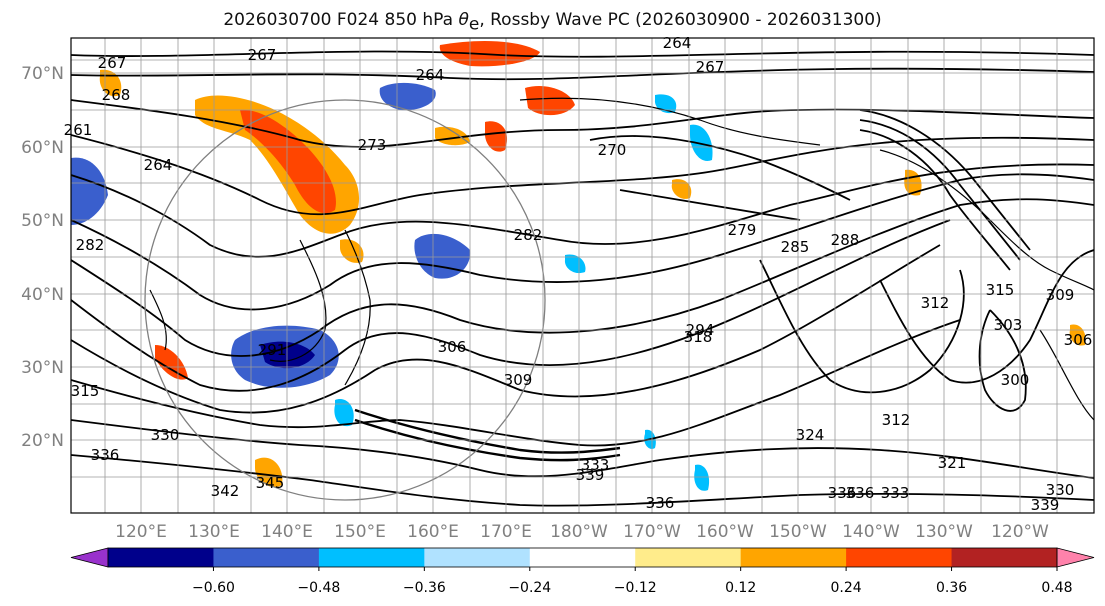  What do you see at coordinates (272, 350) in the screenshot?
I see `contour-label: 291` at bounding box center [272, 350].